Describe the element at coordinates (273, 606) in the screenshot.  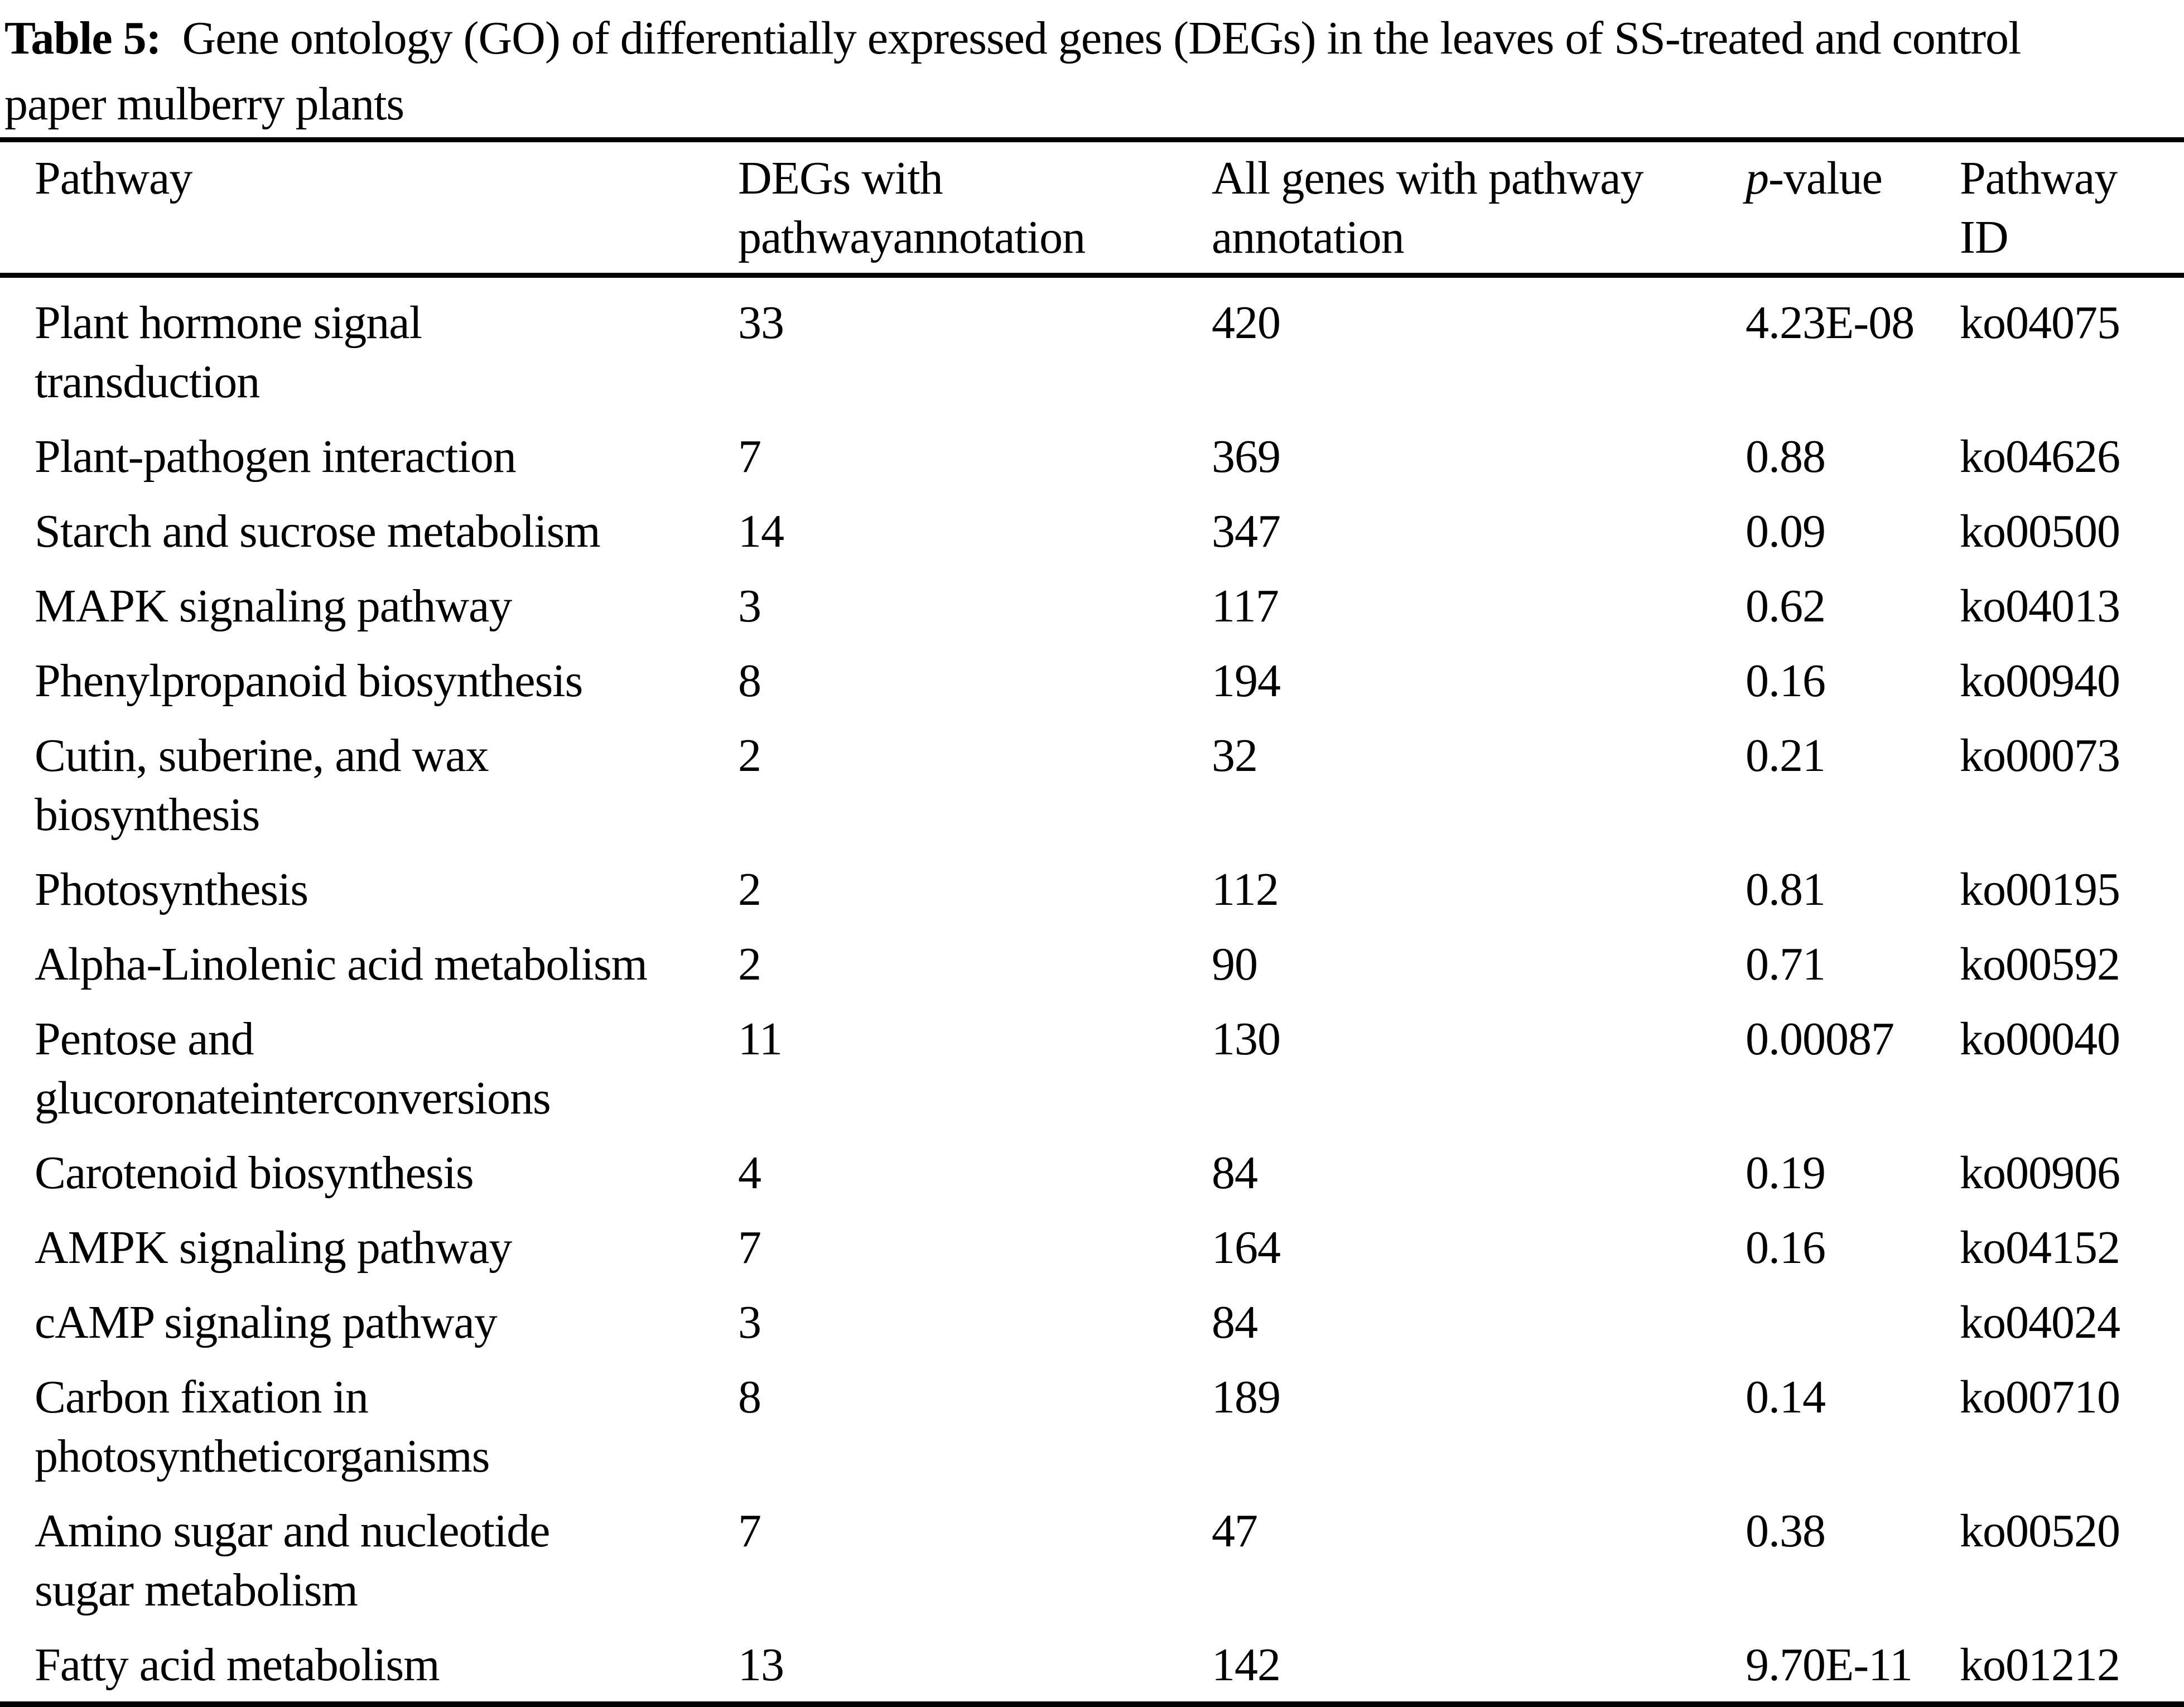
I see `text-line: MAPK signaling pathway` at that location.